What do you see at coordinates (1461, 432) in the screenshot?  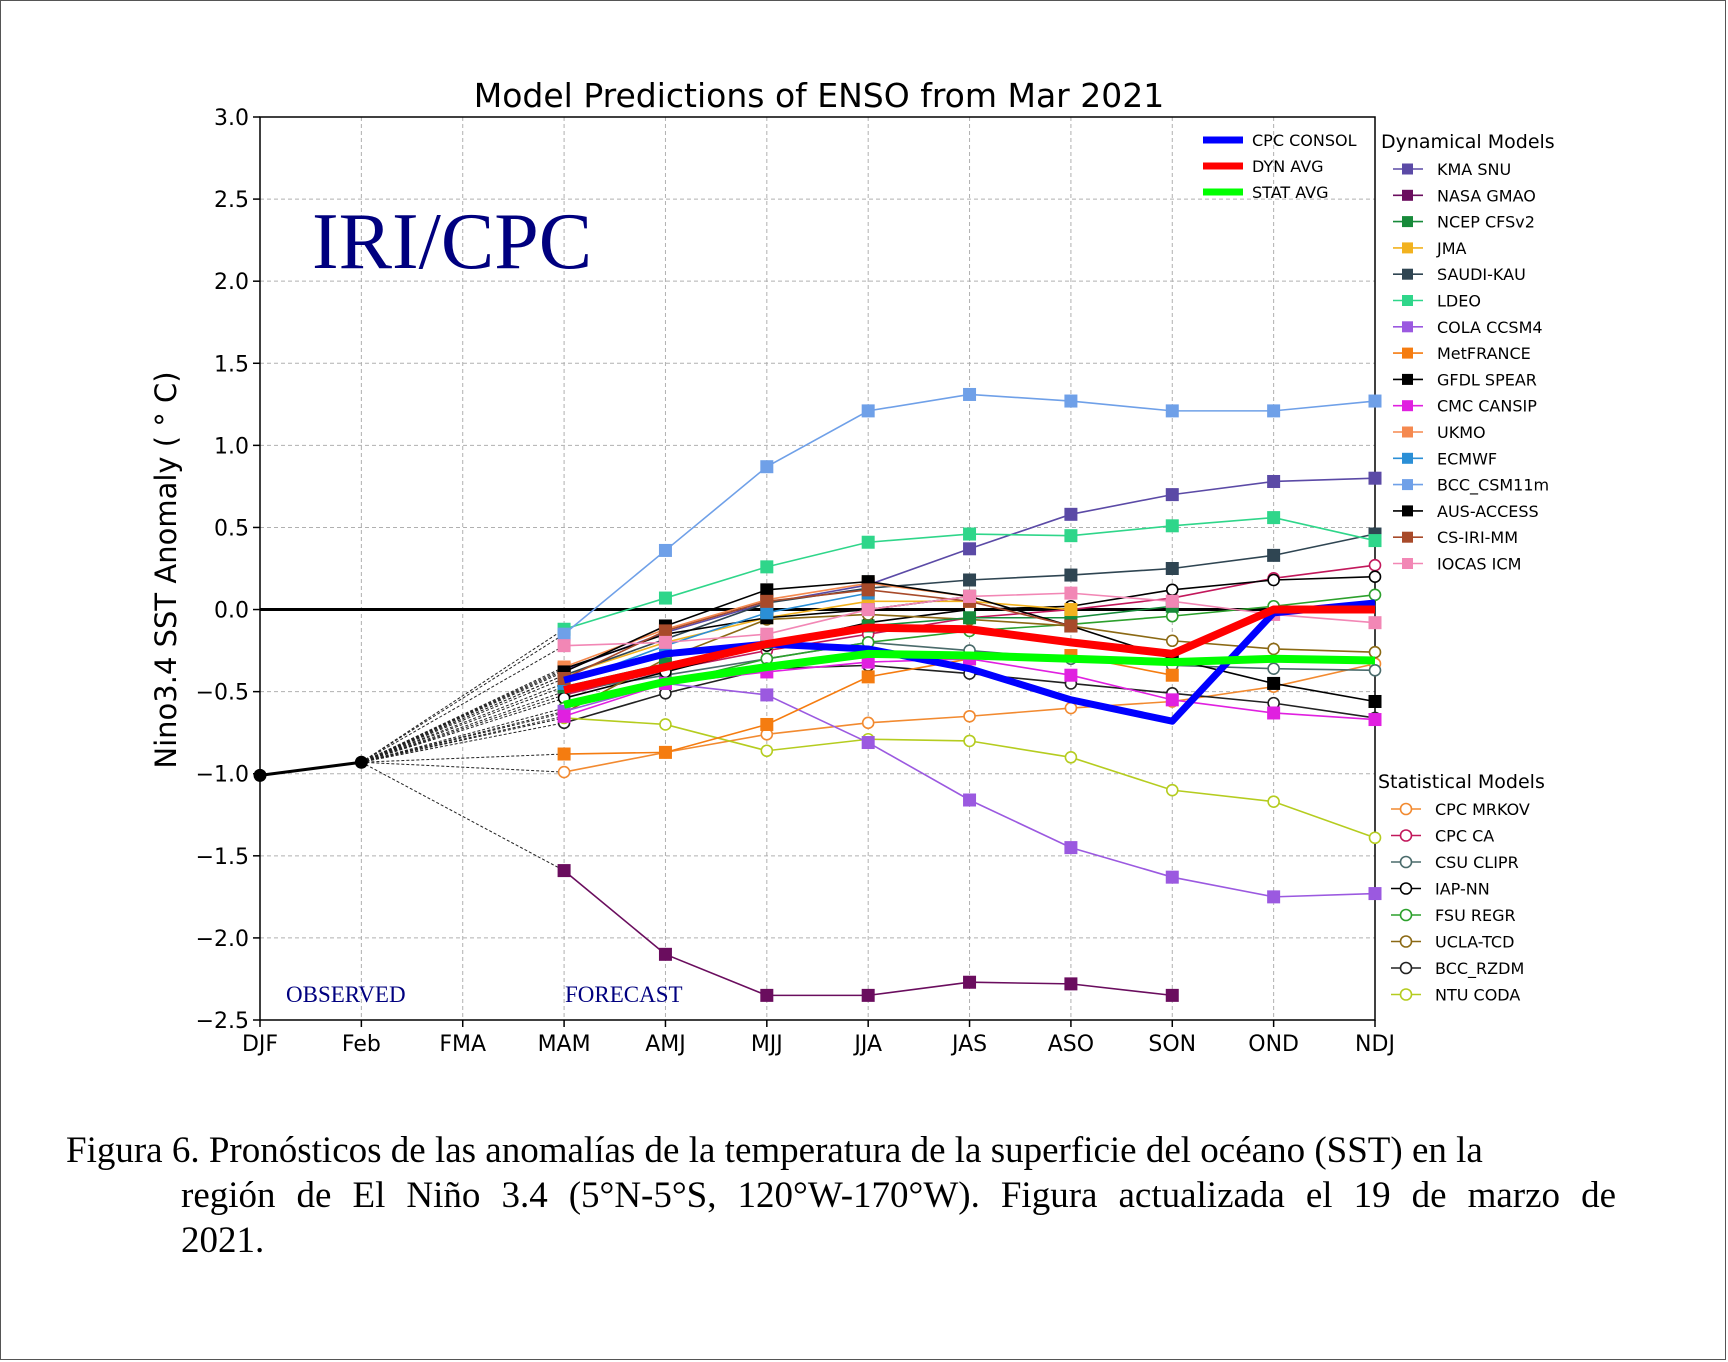 I see `legend-label: UKMO` at bounding box center [1461, 432].